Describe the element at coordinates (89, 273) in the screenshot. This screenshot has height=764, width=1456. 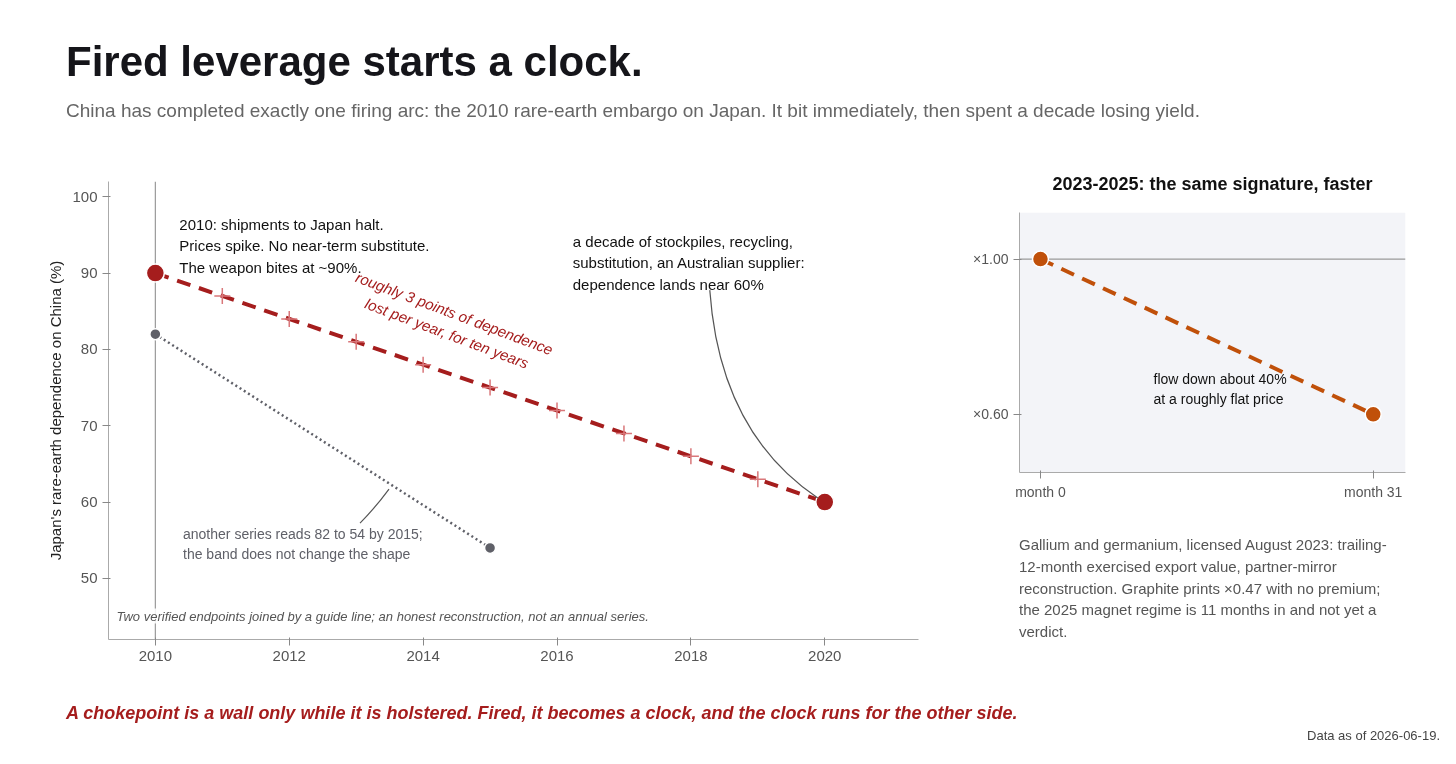
I see `y-tick-label: 90` at that location.